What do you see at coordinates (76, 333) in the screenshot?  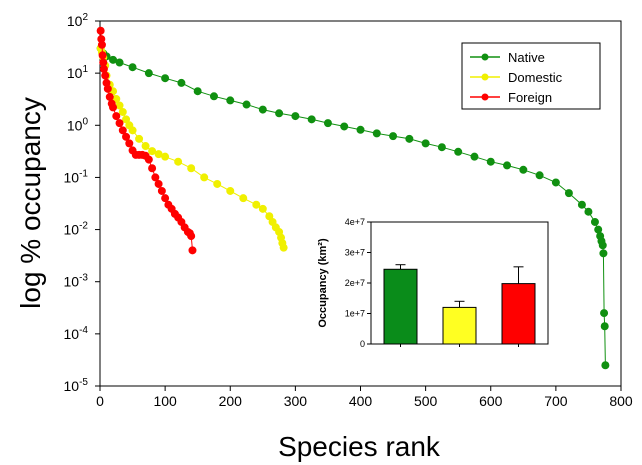 I see `y-tick-label: 10⁻⁴` at bounding box center [76, 333].